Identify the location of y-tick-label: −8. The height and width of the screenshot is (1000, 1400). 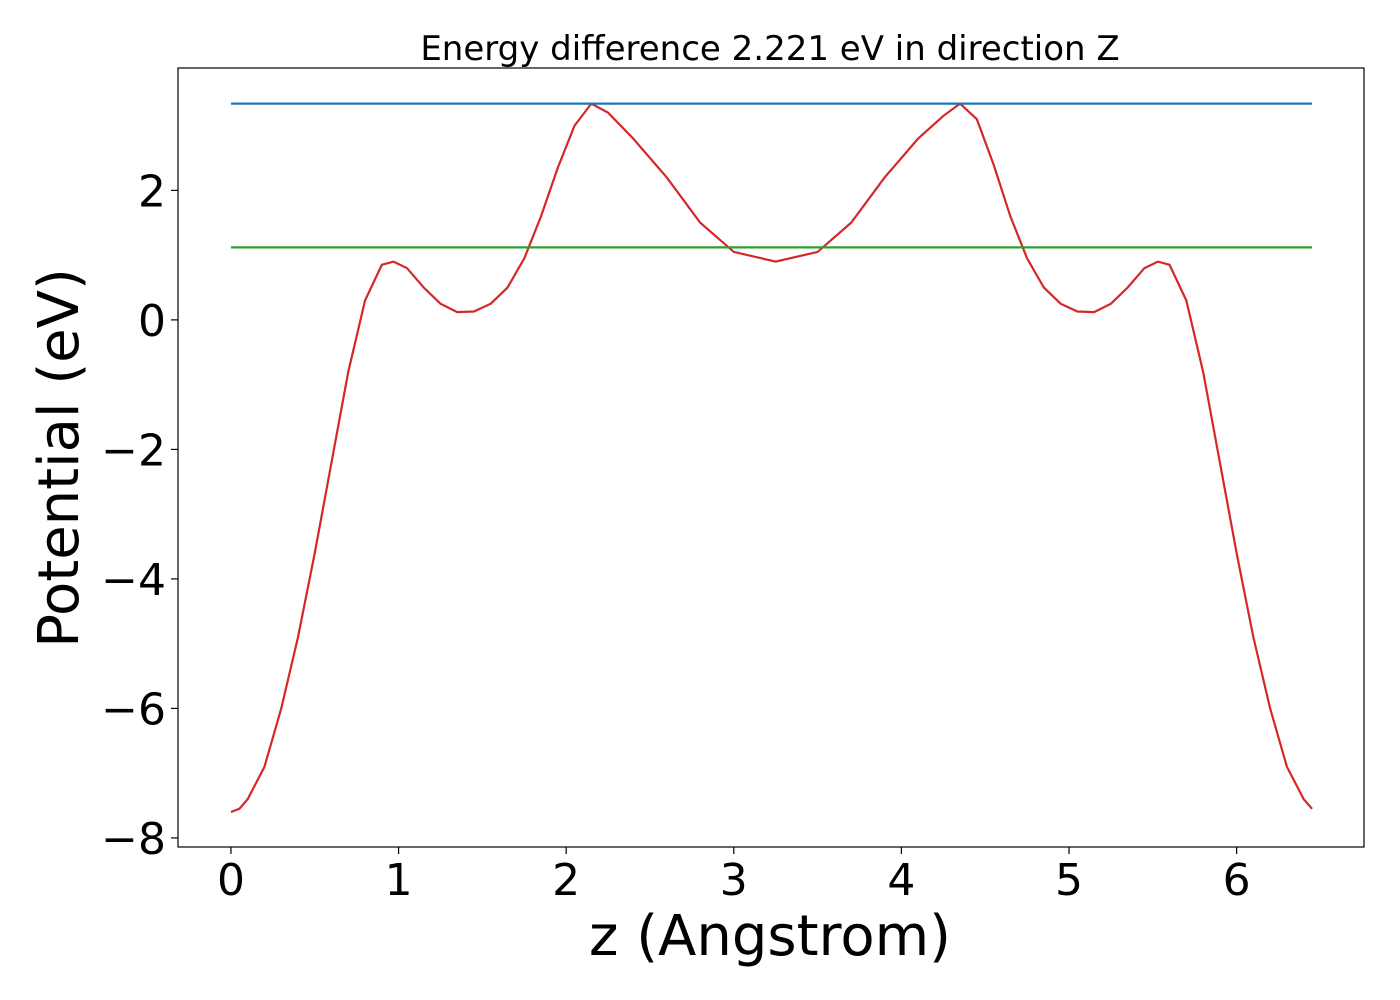
(133, 839).